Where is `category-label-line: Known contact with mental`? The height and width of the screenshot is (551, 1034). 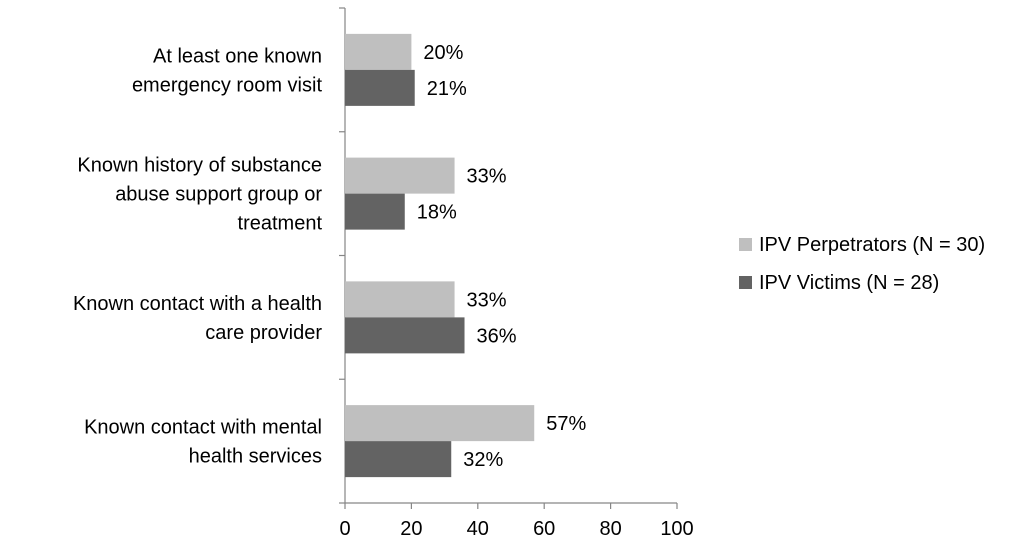
category-label-line: Known contact with mental is located at coordinates (203, 428).